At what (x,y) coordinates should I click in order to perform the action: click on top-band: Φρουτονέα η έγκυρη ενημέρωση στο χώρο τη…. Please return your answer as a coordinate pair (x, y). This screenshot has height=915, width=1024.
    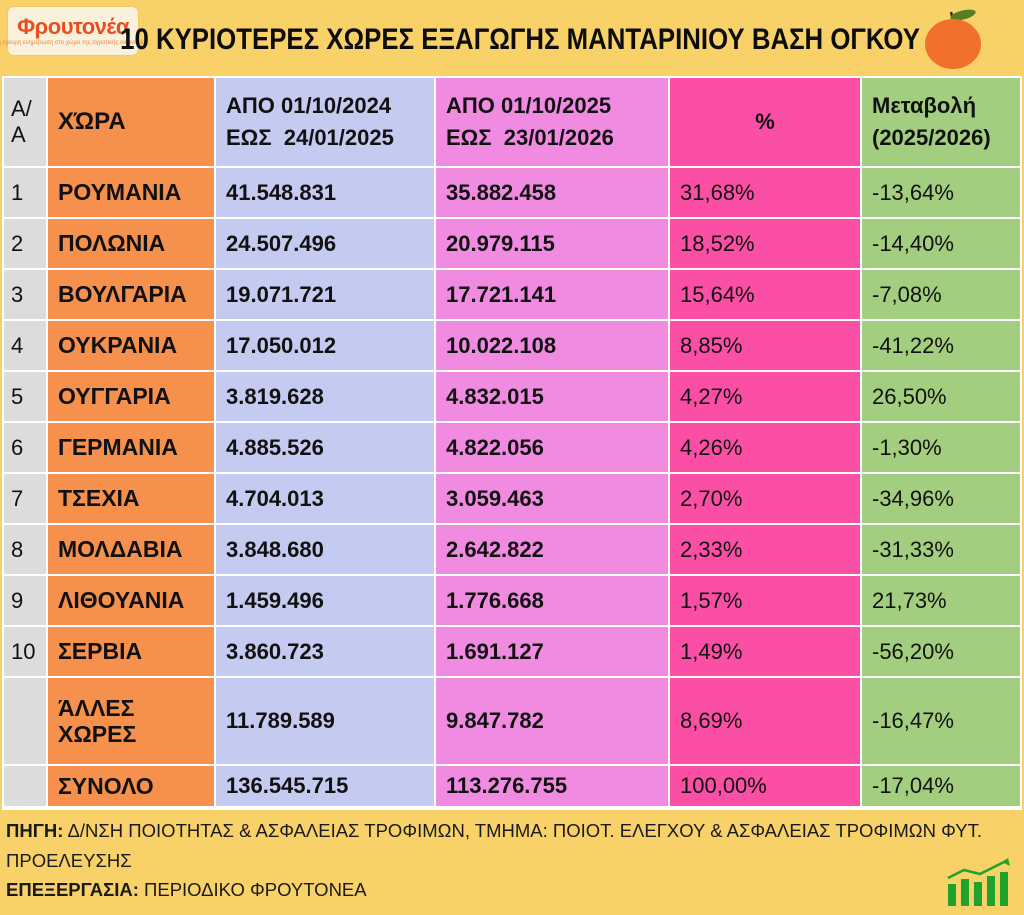
    Looking at the image, I should click on (512, 38).